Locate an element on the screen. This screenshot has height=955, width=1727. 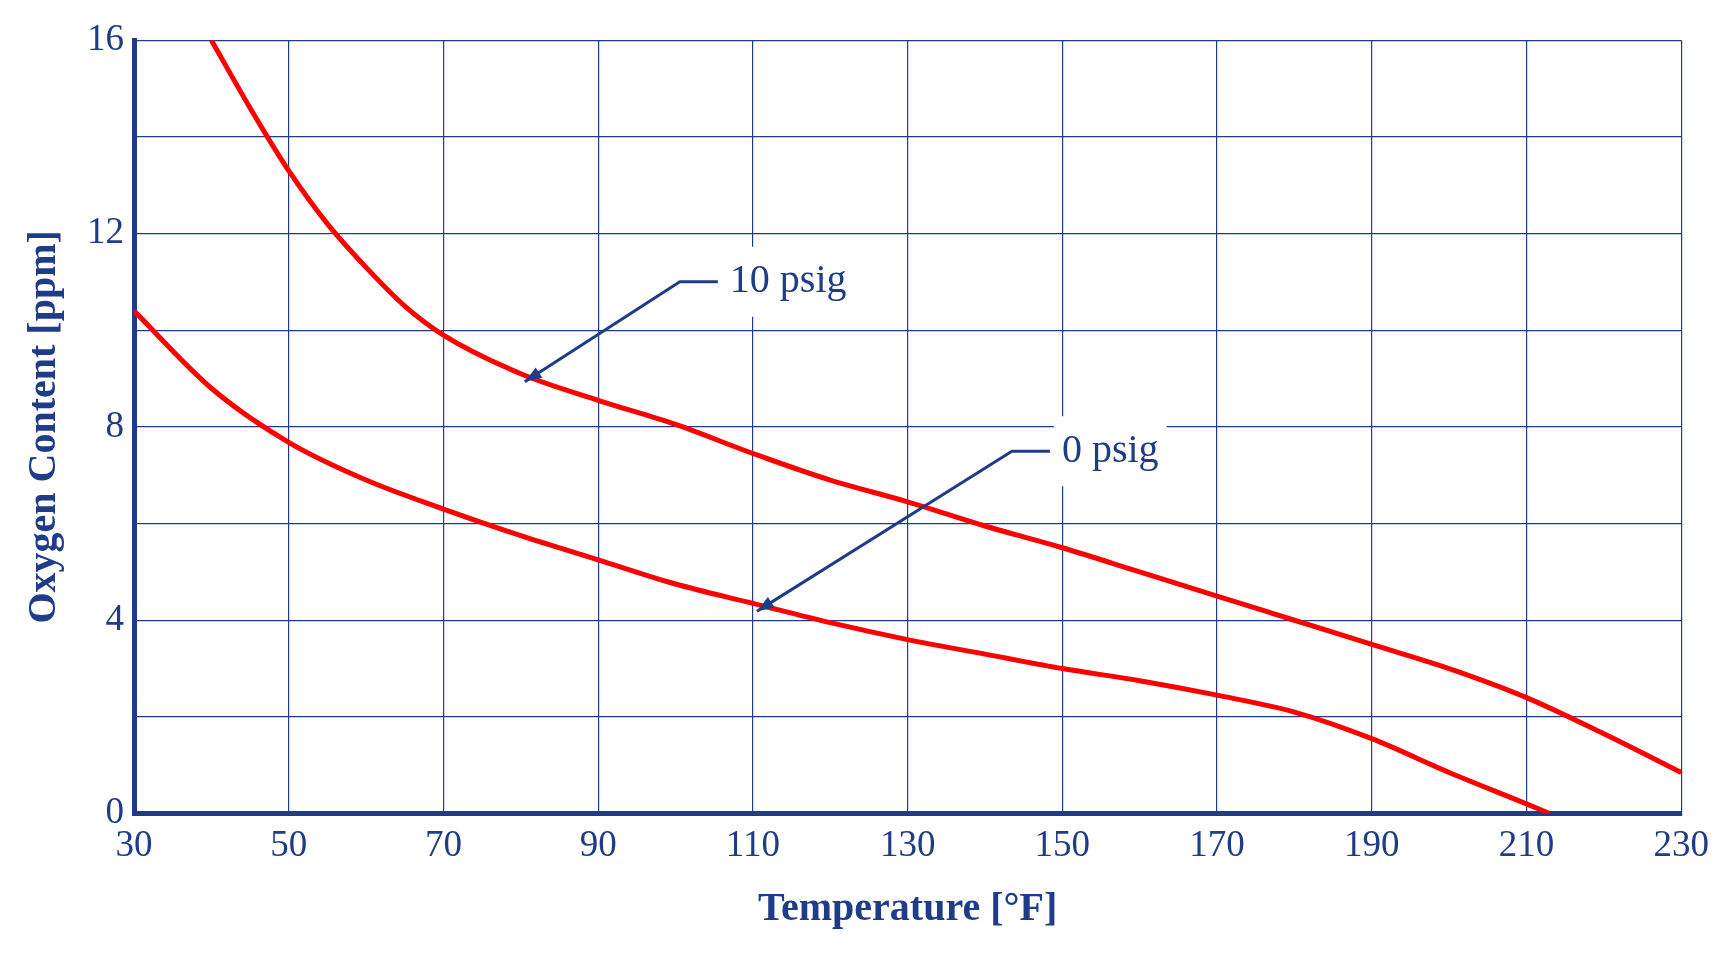
x-tick-label: 210 is located at coordinates (1526, 843).